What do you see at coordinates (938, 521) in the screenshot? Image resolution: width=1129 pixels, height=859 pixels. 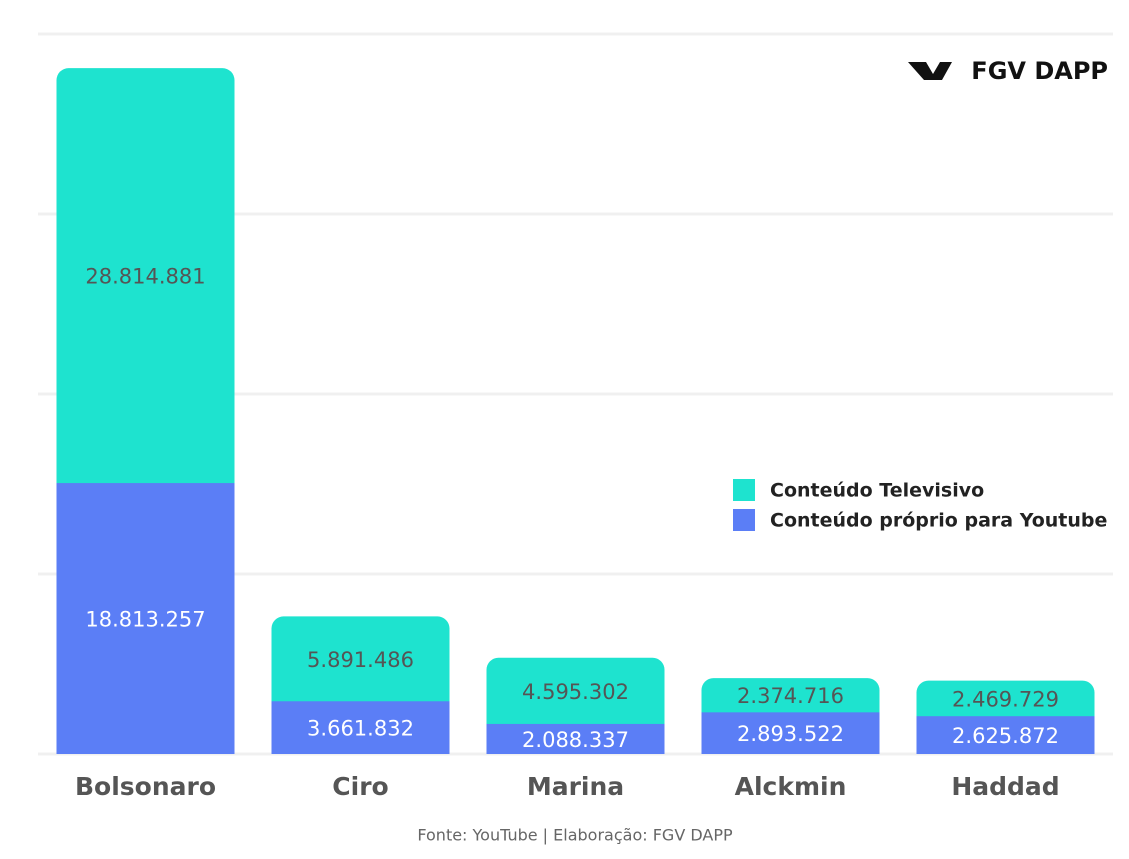 I see `legend-label: Conteúdo próprio para Youtube` at bounding box center [938, 521].